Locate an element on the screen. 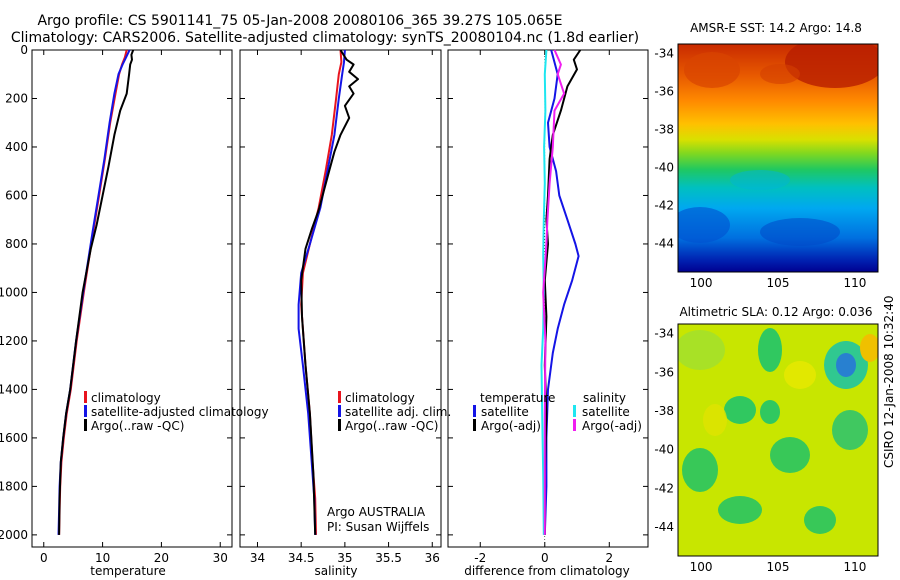  sst-cool-patch is located at coordinates (760, 180).